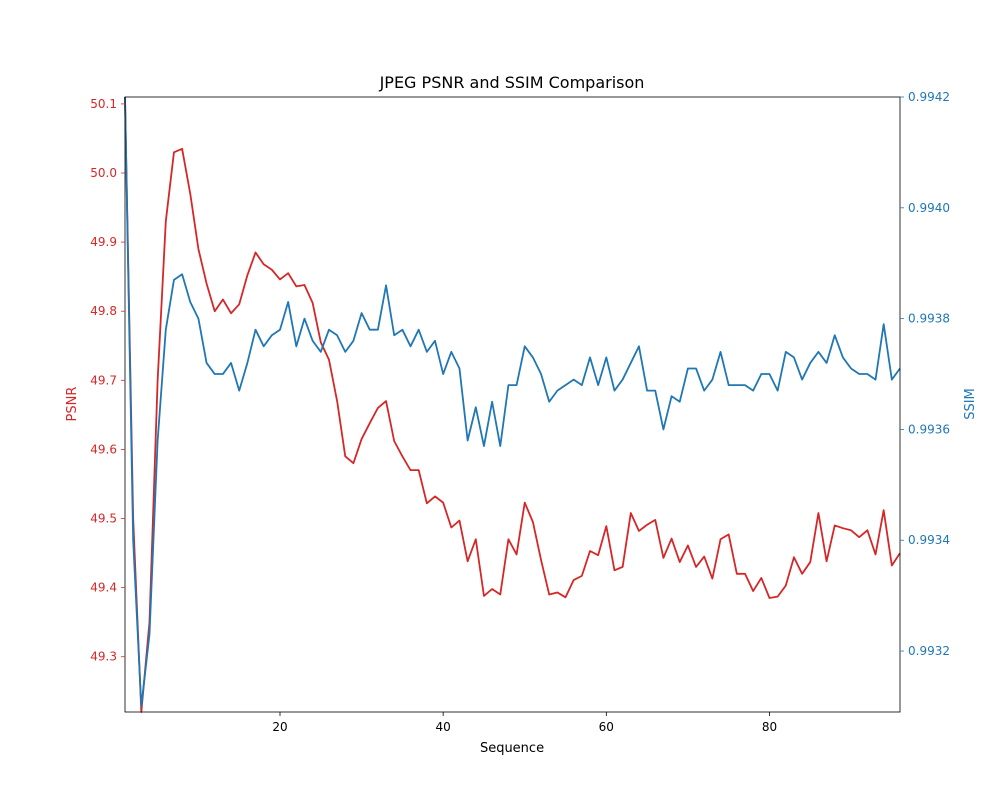 The image size is (1000, 800). What do you see at coordinates (929, 429) in the screenshot?
I see `ssim-tick-label: 0.9936` at bounding box center [929, 429].